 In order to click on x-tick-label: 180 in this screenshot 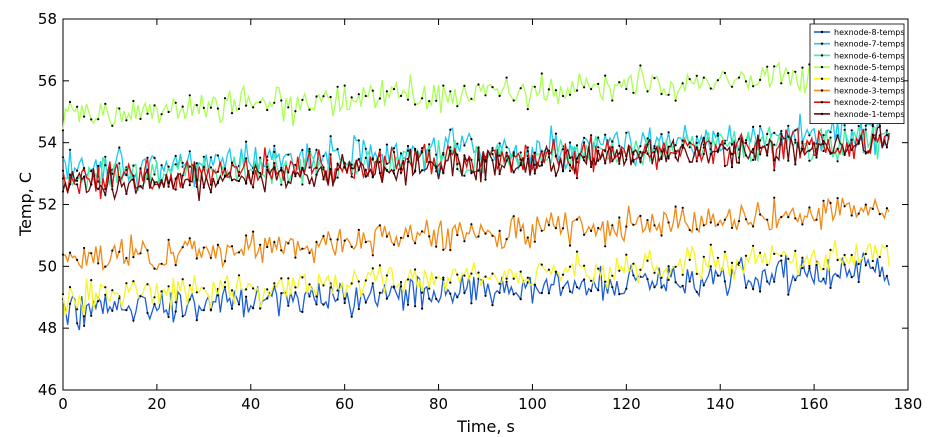, I will do `click(908, 404)`.